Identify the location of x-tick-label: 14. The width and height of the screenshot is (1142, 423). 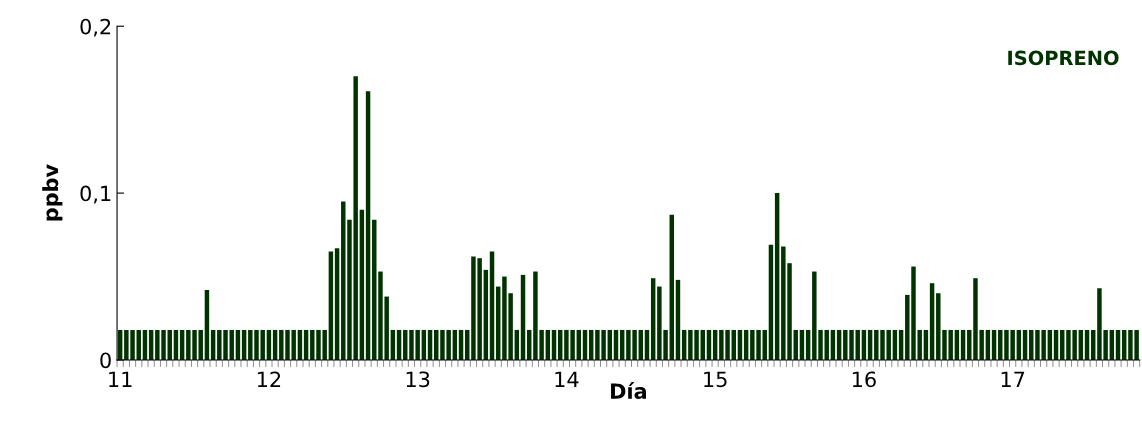
(567, 379).